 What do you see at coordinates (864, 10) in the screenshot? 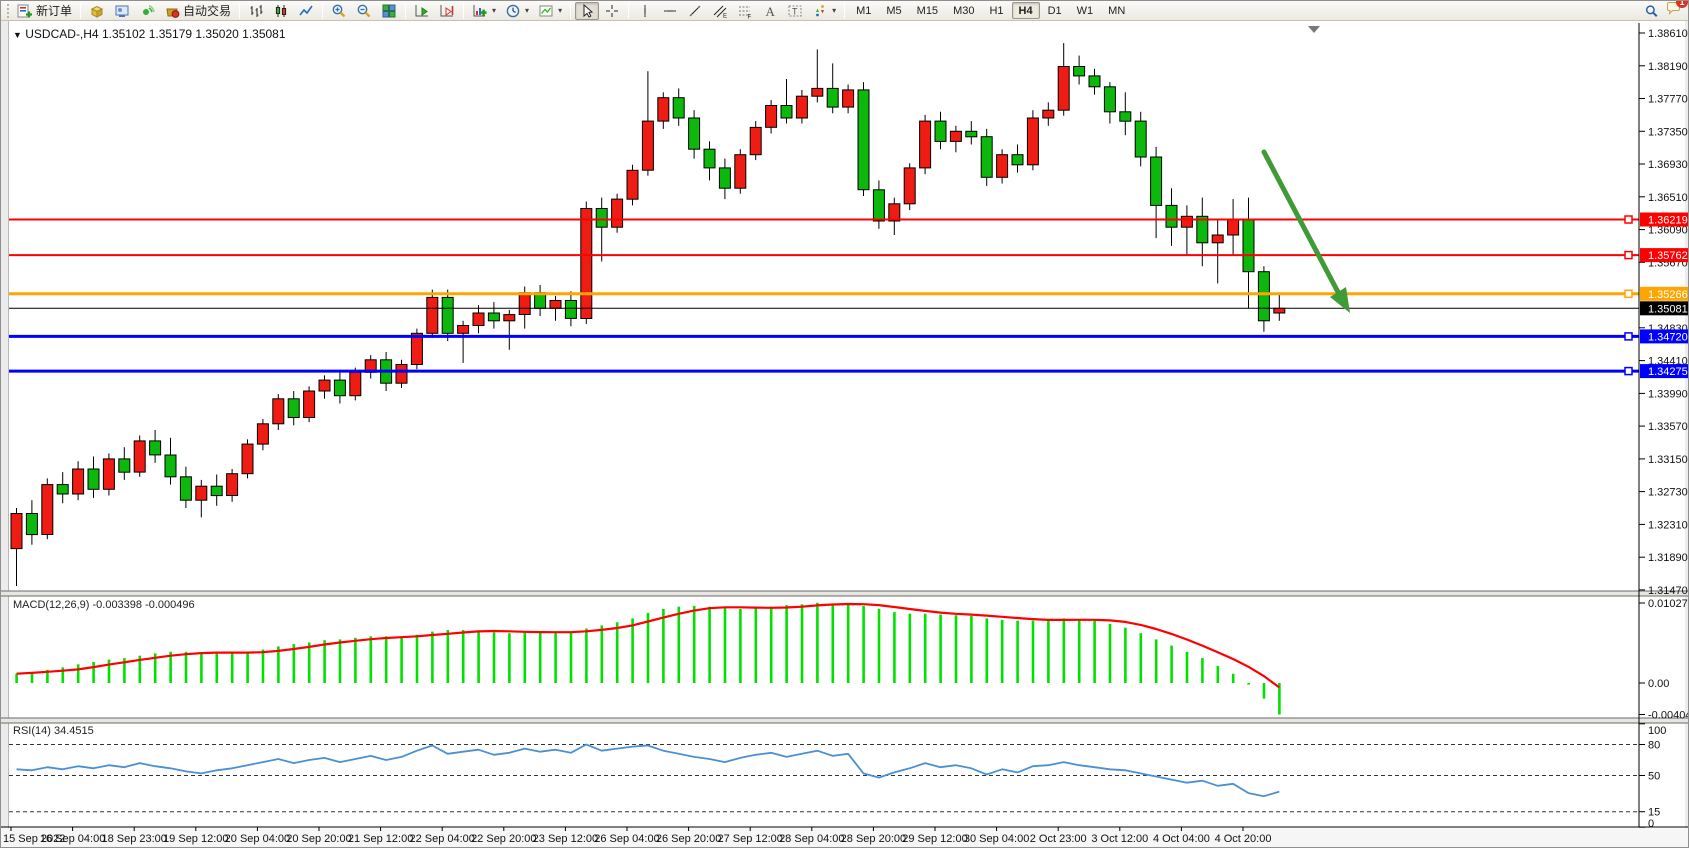
I see `timeframe-m1-button: M1` at bounding box center [864, 10].